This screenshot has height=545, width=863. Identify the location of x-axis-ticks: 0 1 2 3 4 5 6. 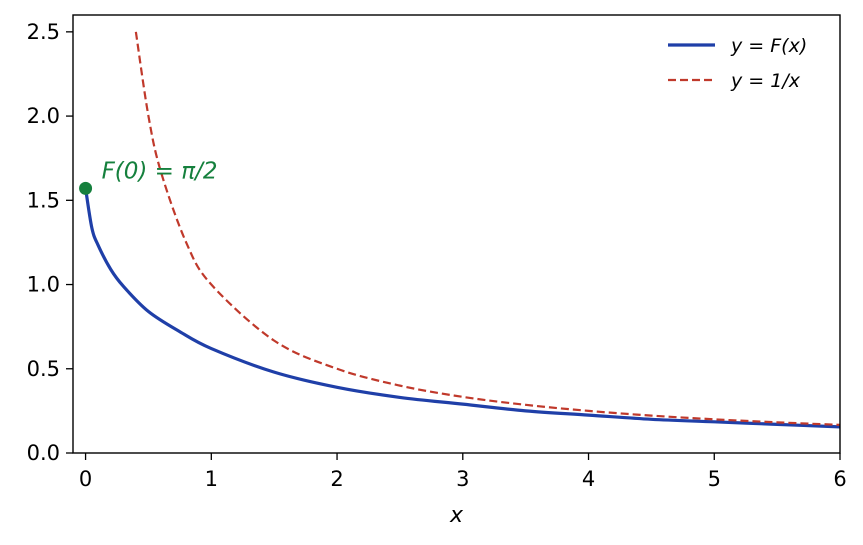
(463, 472).